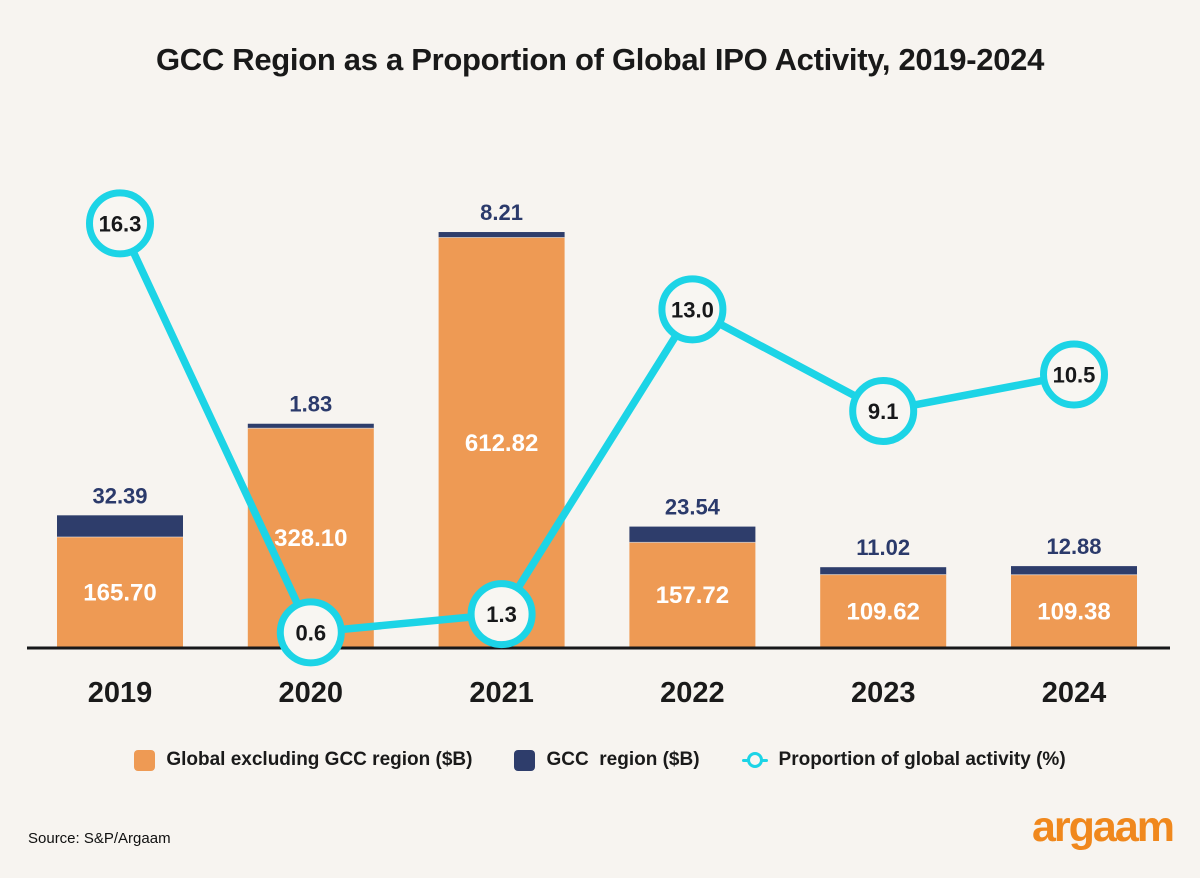  Describe the element at coordinates (501, 235) in the screenshot. I see `bar-gcc-2021` at that location.